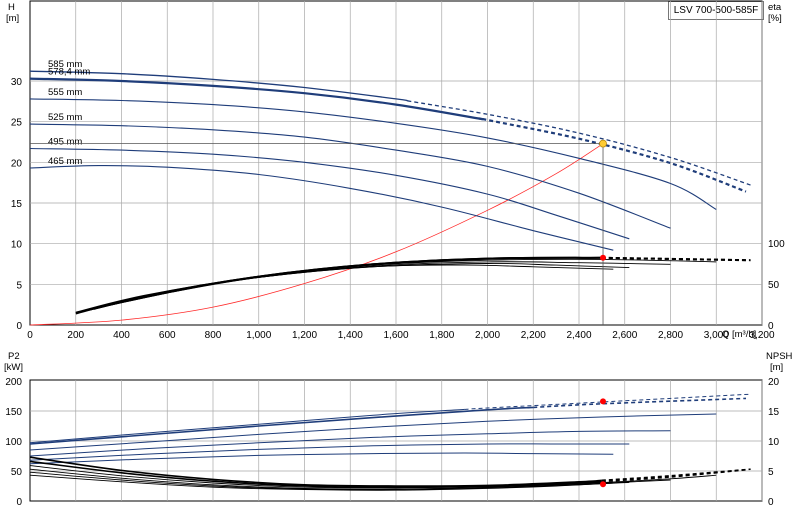 This screenshot has height=520, width=800. Describe the element at coordinates (11, 7) in the screenshot. I see `y-left-label-top: H` at that location.